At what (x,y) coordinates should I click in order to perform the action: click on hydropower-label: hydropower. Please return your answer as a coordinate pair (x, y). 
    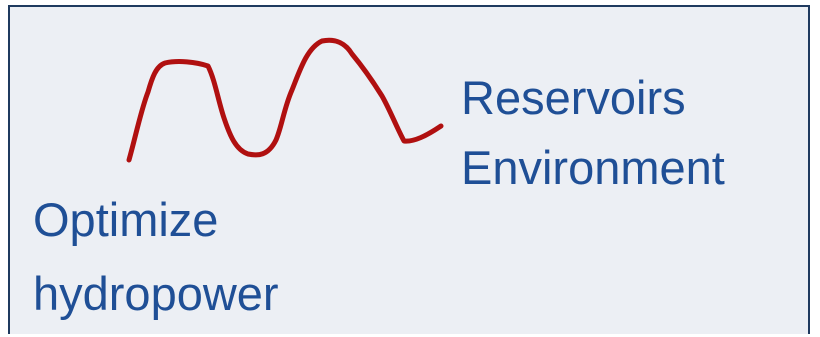
    Looking at the image, I should click on (156, 293).